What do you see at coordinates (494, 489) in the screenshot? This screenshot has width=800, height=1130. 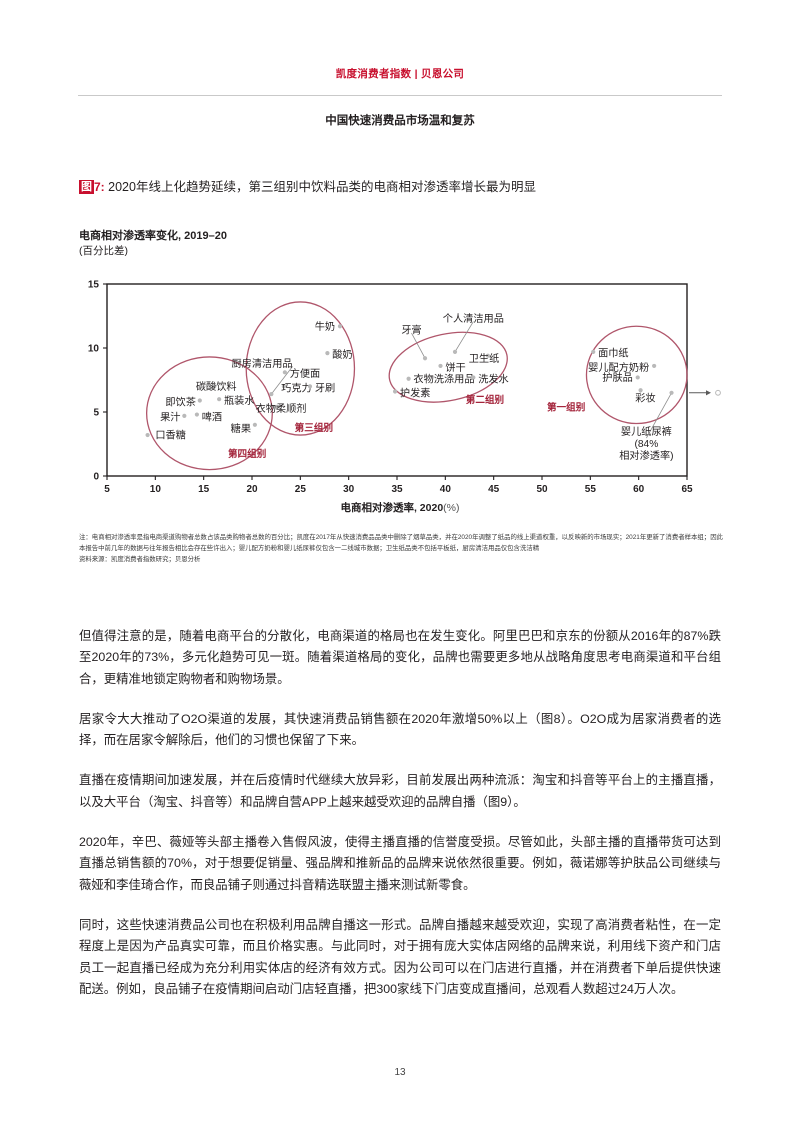 I see `x-tick-label: 45` at bounding box center [494, 489].